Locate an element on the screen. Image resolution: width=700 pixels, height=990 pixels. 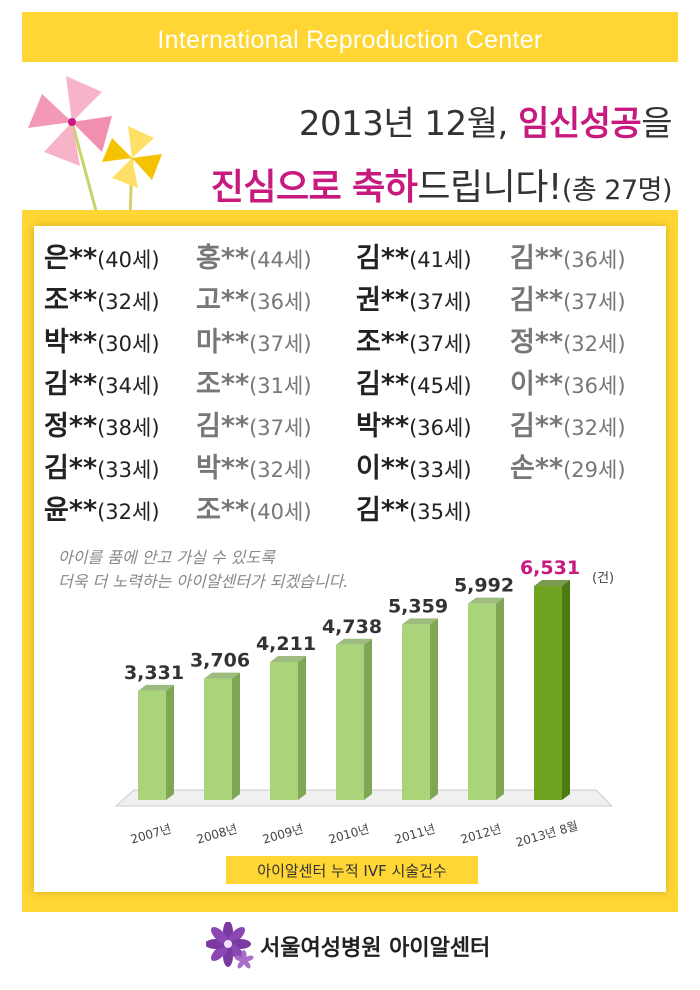
name-entry: 박**(30세) is located at coordinates (102, 339).